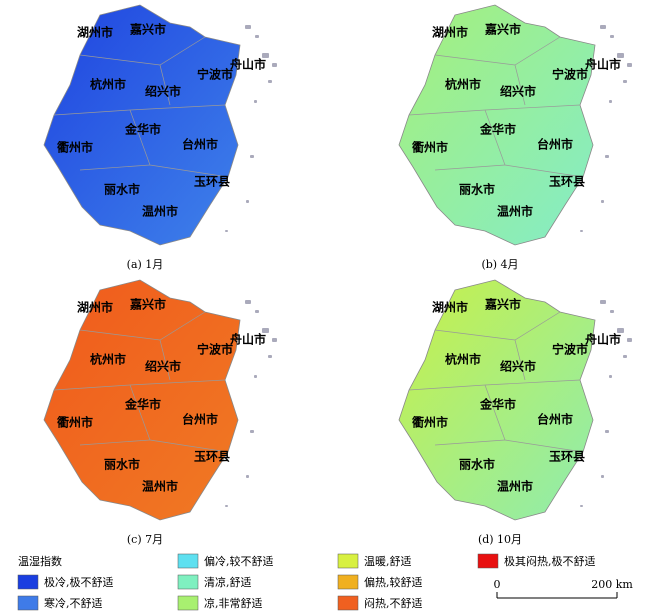  Describe the element at coordinates (393, 603) in the screenshot. I see `legend-label: 闷热,不舒适` at that location.